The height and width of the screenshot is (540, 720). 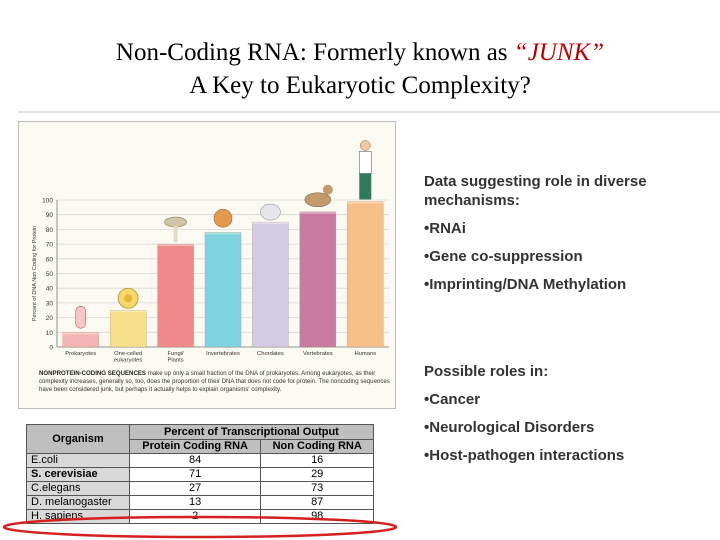 I want to click on dog-head-icon, so click(x=327, y=189).